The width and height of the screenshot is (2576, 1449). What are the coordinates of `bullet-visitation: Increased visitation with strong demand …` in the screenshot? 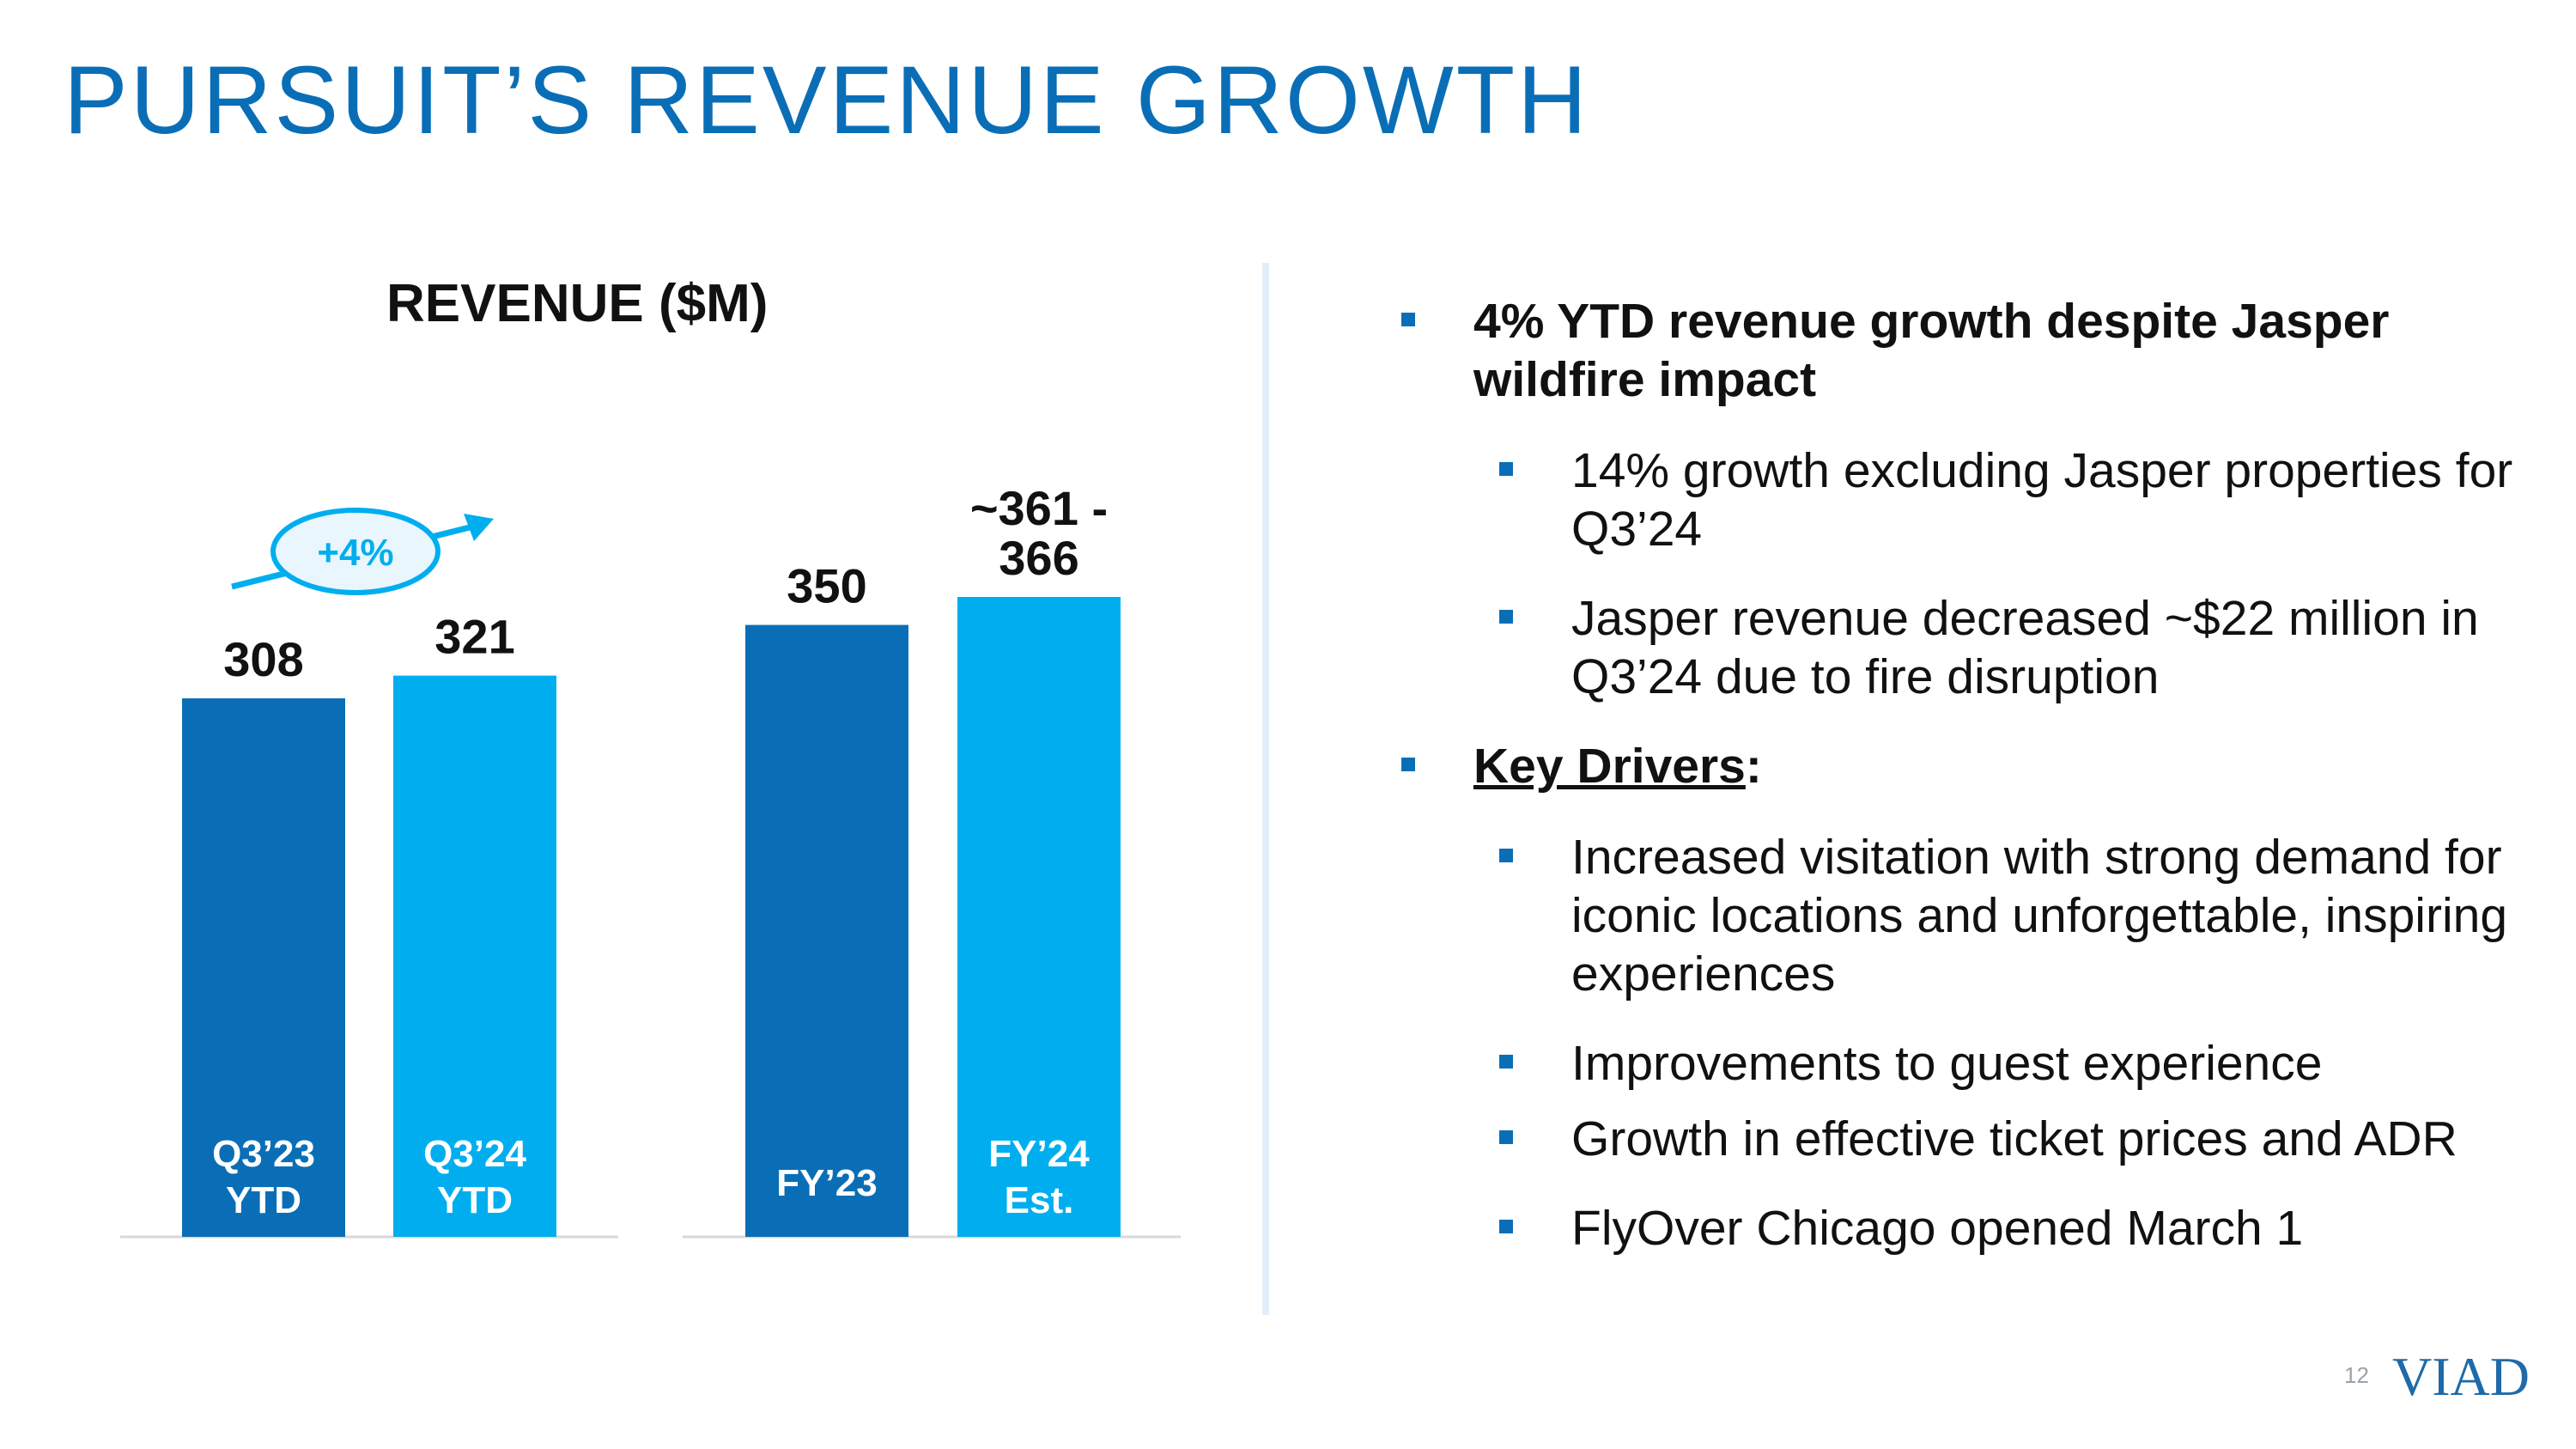 It's located at (1967, 915).